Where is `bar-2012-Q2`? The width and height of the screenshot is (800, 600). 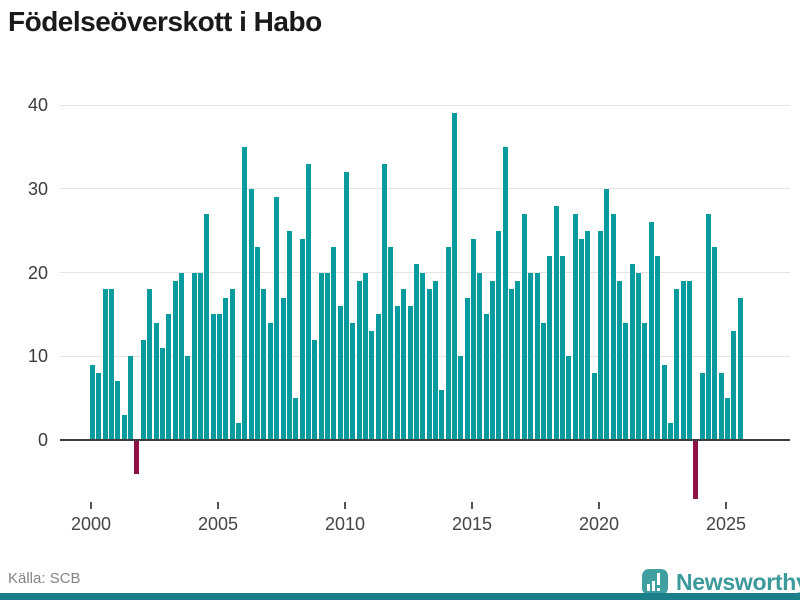
bar-2012-Q2 is located at coordinates (404, 364).